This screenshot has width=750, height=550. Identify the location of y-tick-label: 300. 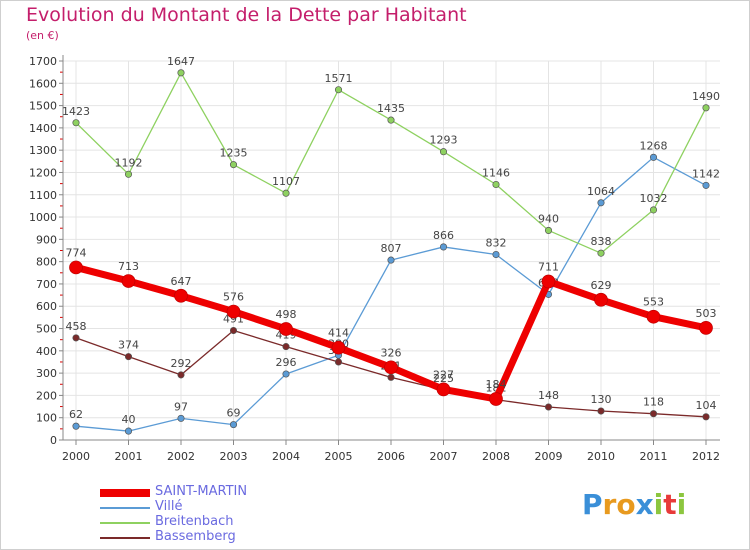
(46, 373).